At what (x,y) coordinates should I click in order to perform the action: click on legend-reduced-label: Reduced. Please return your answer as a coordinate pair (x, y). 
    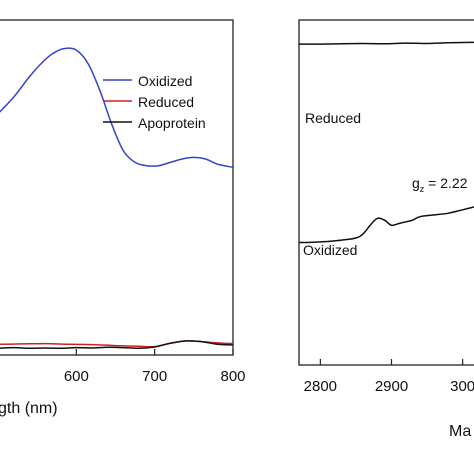
    Looking at the image, I should click on (166, 102).